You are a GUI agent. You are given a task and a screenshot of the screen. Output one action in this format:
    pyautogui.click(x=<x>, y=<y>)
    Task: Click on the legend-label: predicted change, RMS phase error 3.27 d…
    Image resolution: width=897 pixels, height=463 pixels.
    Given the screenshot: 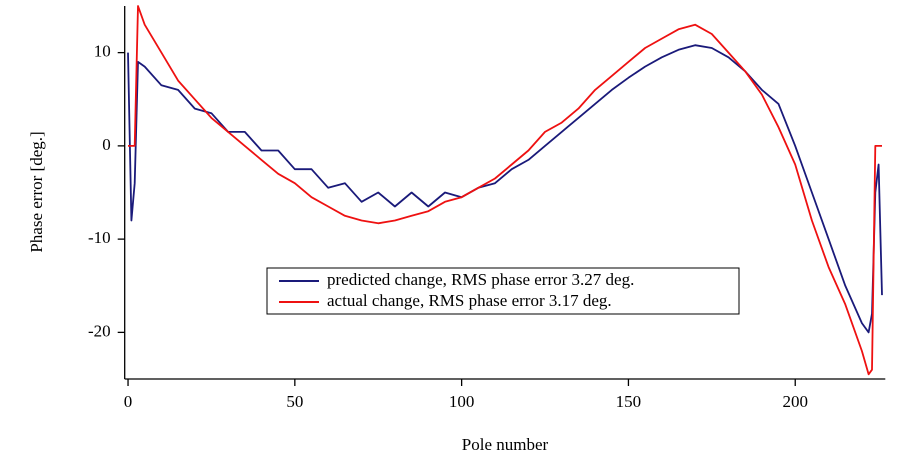 What is the action you would take?
    pyautogui.click(x=480, y=279)
    